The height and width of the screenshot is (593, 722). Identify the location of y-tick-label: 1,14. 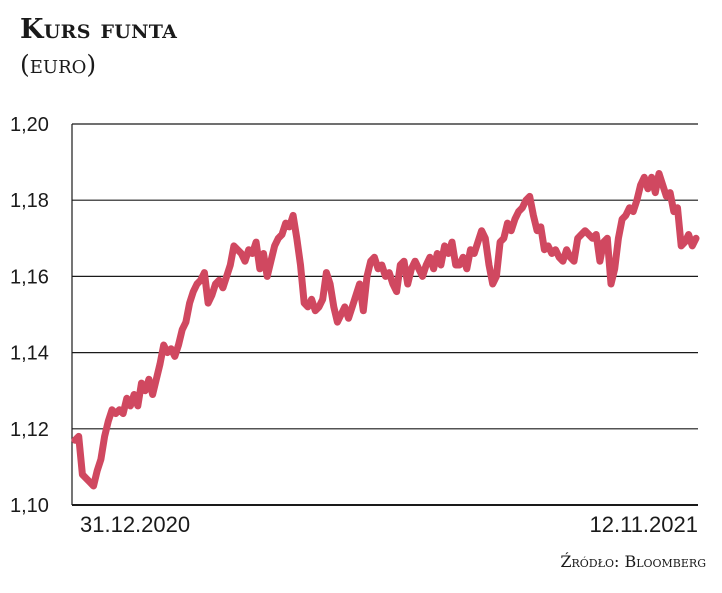
(29, 354).